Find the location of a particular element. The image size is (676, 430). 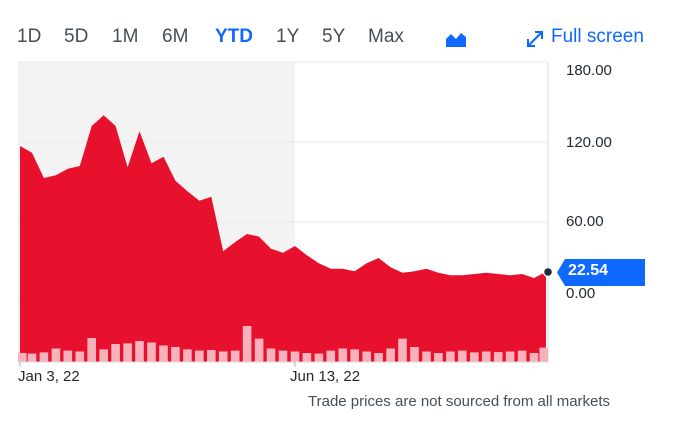

range-6m-button: 6M is located at coordinates (175, 36).